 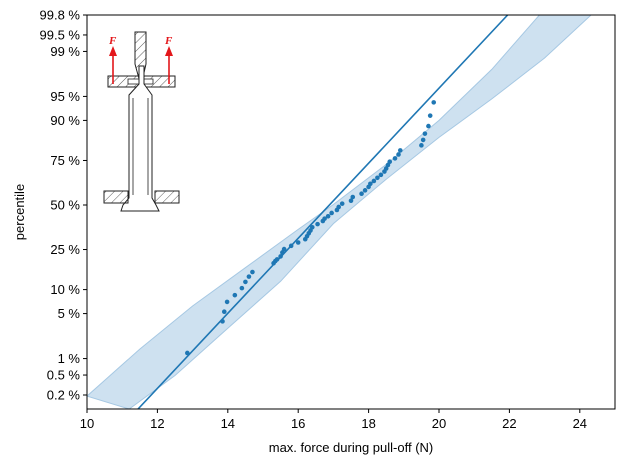 What do you see at coordinates (113, 51) in the screenshot?
I see `force-arrow-left-icon` at bounding box center [113, 51].